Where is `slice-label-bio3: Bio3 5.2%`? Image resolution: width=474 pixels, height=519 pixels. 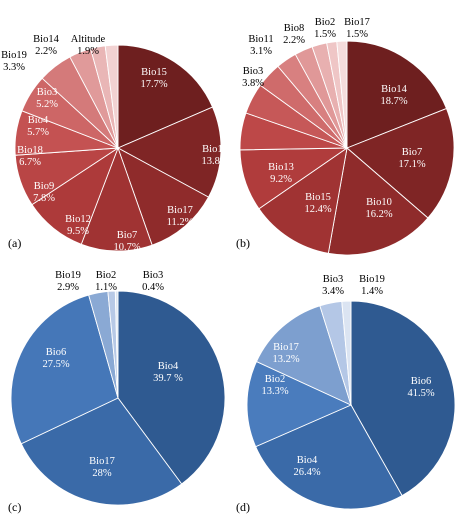
slice-label-bio3: Bio3 5.2% is located at coordinates (47, 98).